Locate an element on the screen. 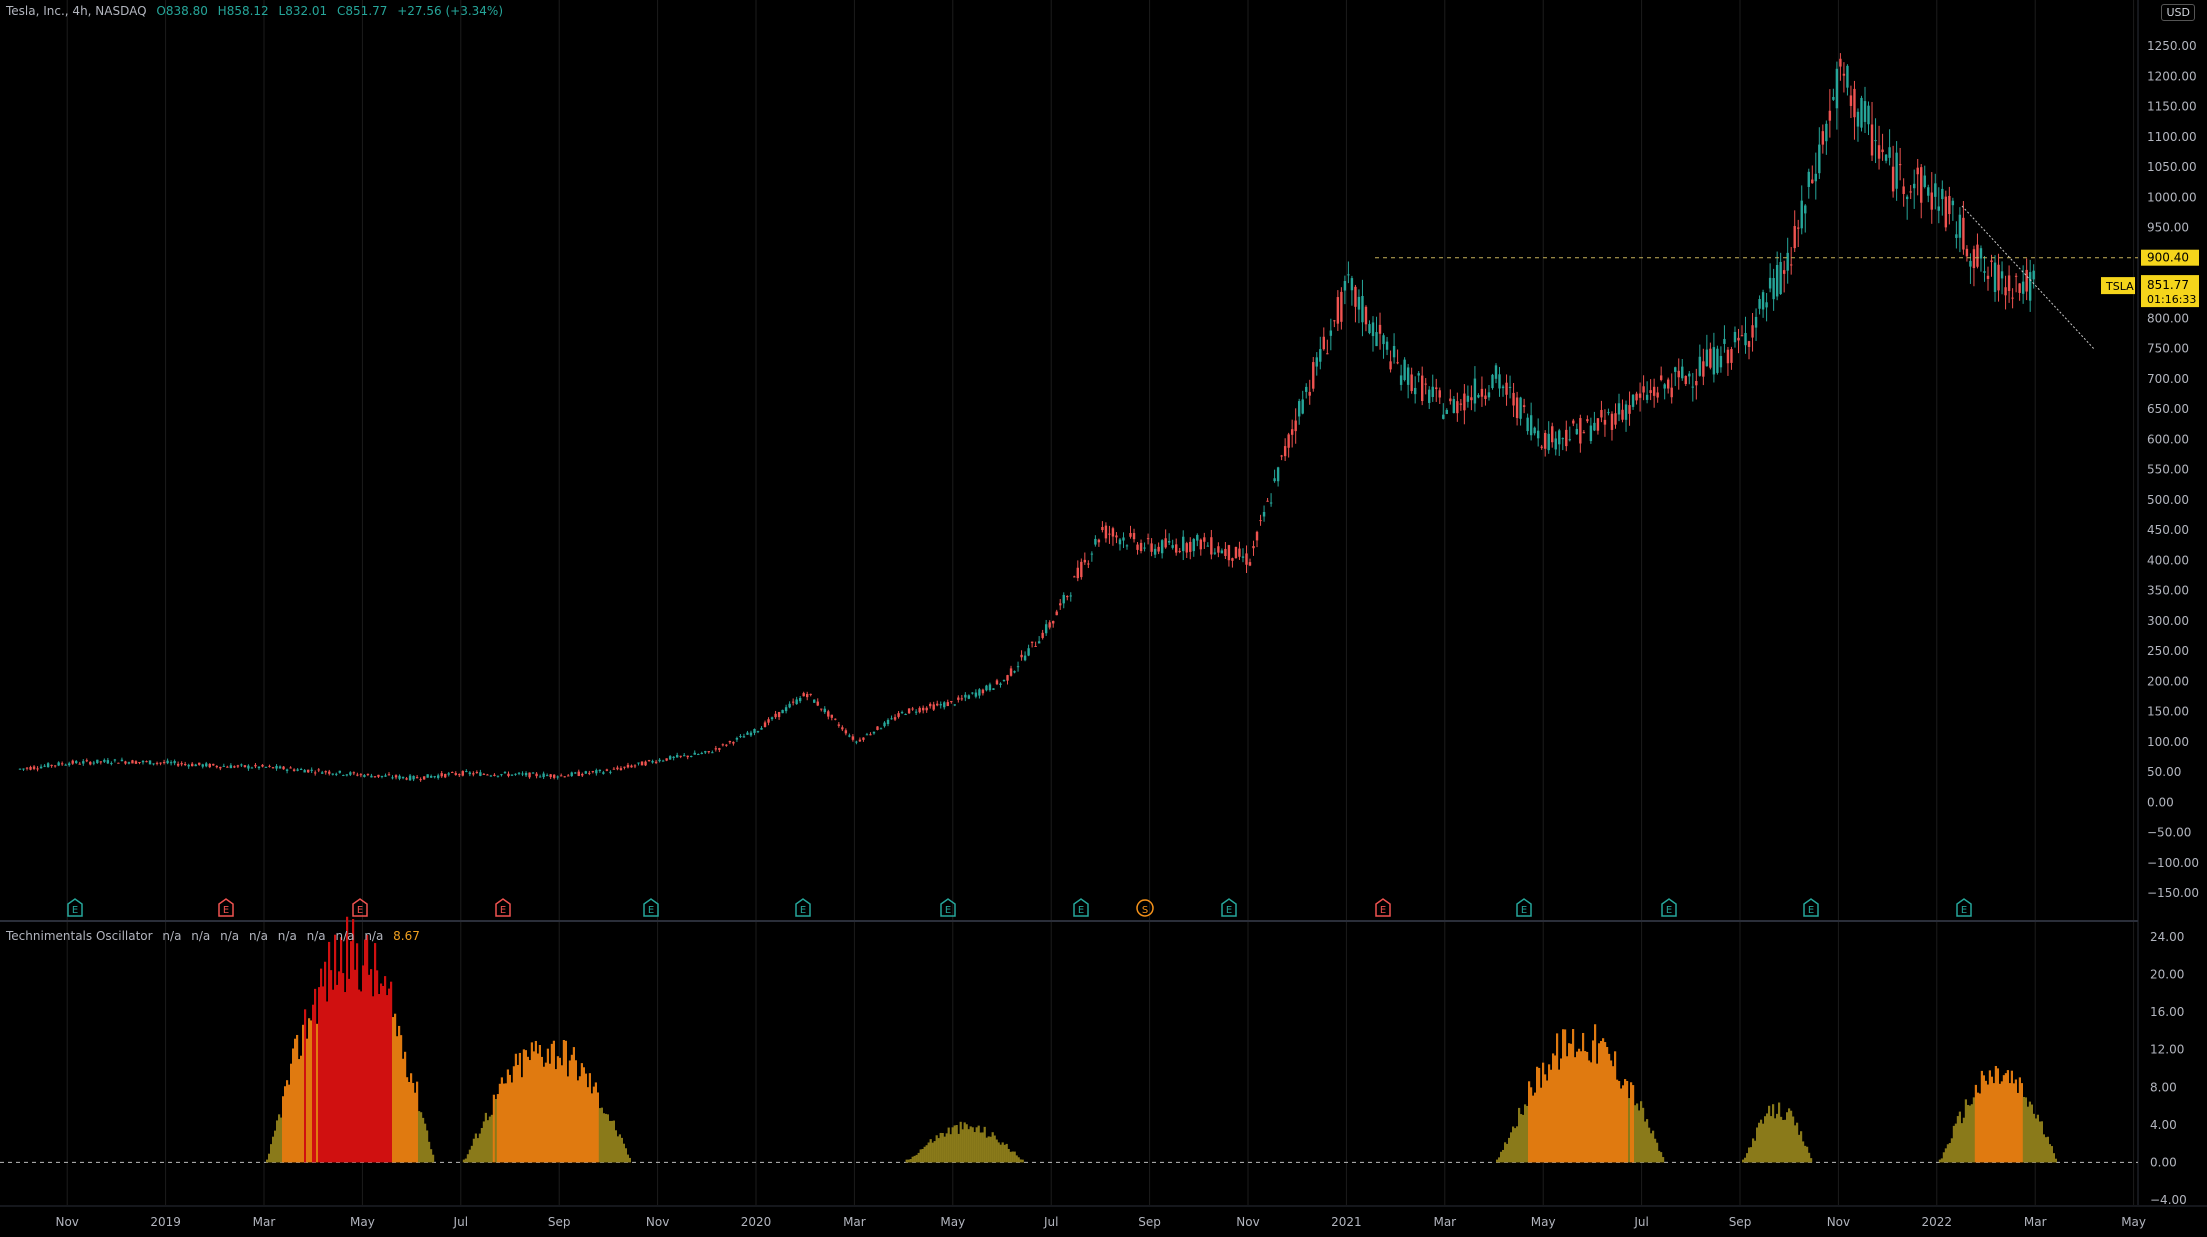 The image size is (2207, 1237). level-price-badge is located at coordinates (2170, 257).